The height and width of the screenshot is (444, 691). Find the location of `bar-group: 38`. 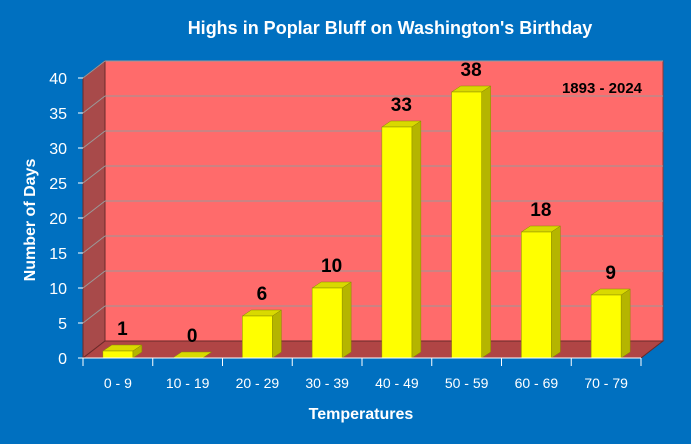

bar-group: 38 is located at coordinates (471, 209).